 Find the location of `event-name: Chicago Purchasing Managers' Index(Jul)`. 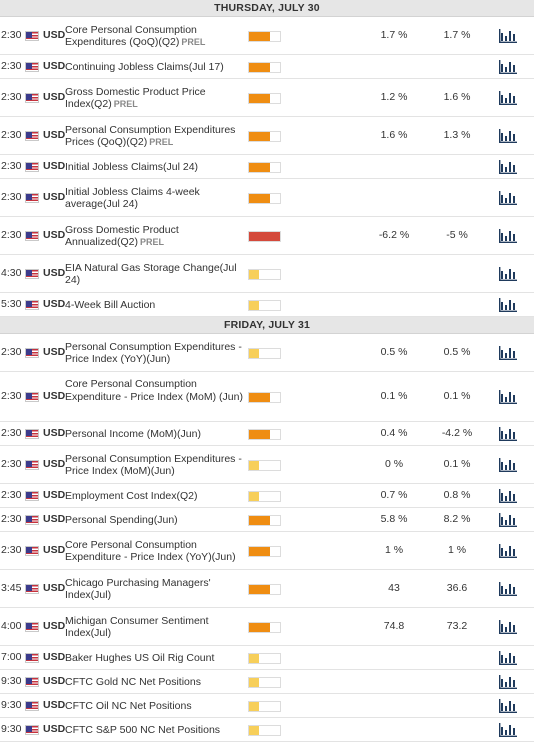

event-name: Chicago Purchasing Managers' Index(Jul) is located at coordinates (155, 589).